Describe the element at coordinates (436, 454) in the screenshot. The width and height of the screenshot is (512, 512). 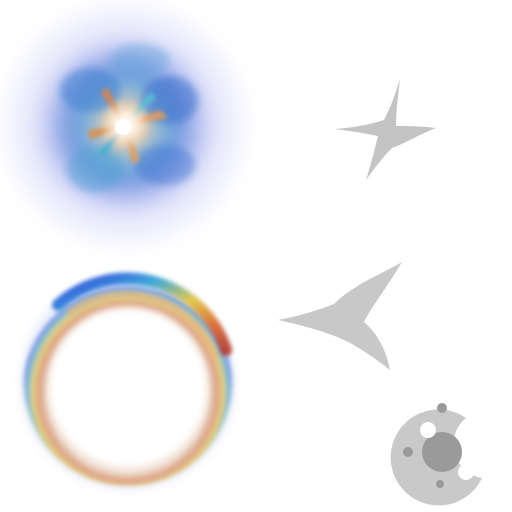
I see `cratered-moon-sprite` at that location.